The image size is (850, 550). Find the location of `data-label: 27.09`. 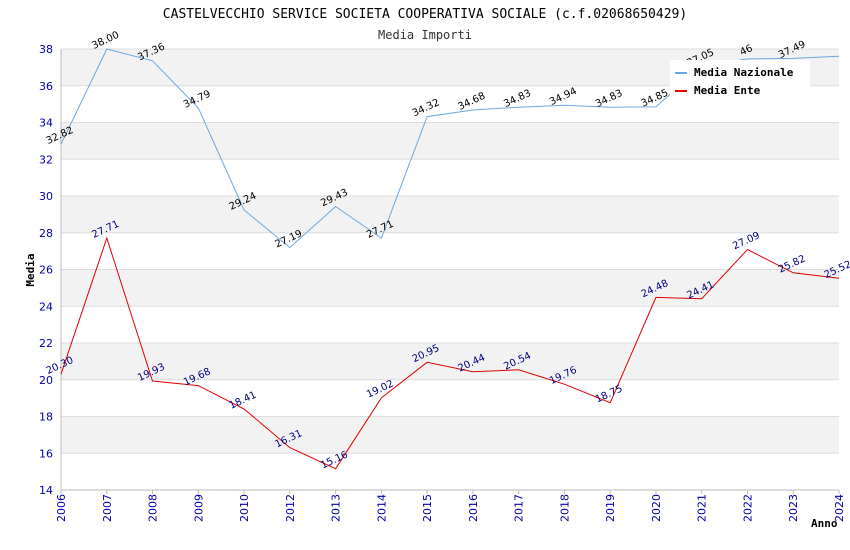

data-label: 27.09 is located at coordinates (746, 241).